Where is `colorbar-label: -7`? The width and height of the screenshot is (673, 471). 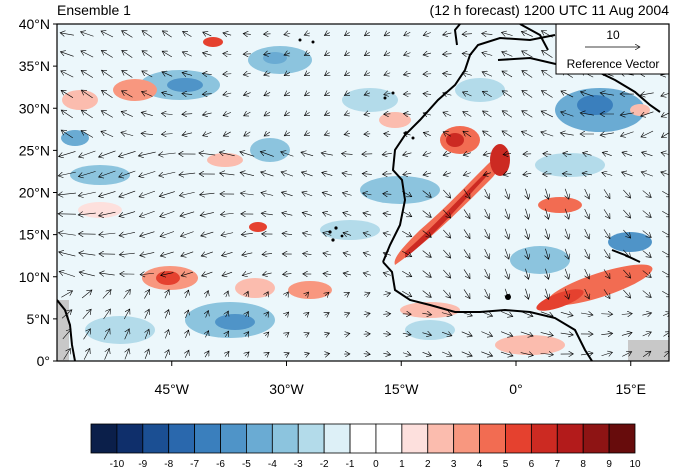
colorbar-label: -7 is located at coordinates (194, 464).